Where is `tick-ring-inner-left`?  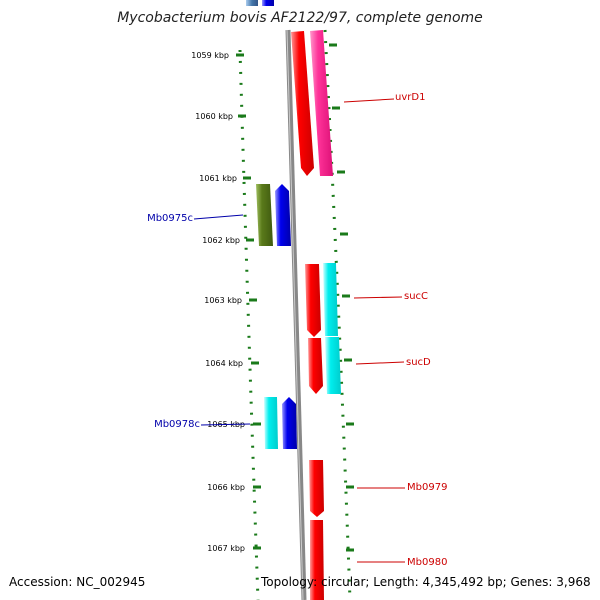 tick-ring-inner-left is located at coordinates (249, 324).